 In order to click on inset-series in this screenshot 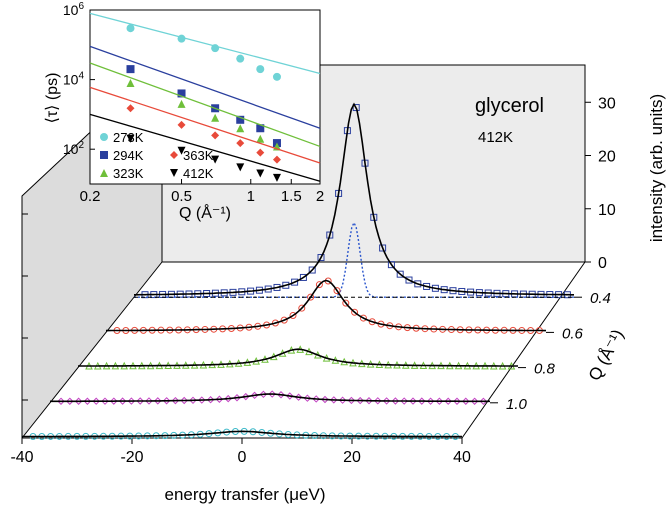, I will do `click(205, 97)`.